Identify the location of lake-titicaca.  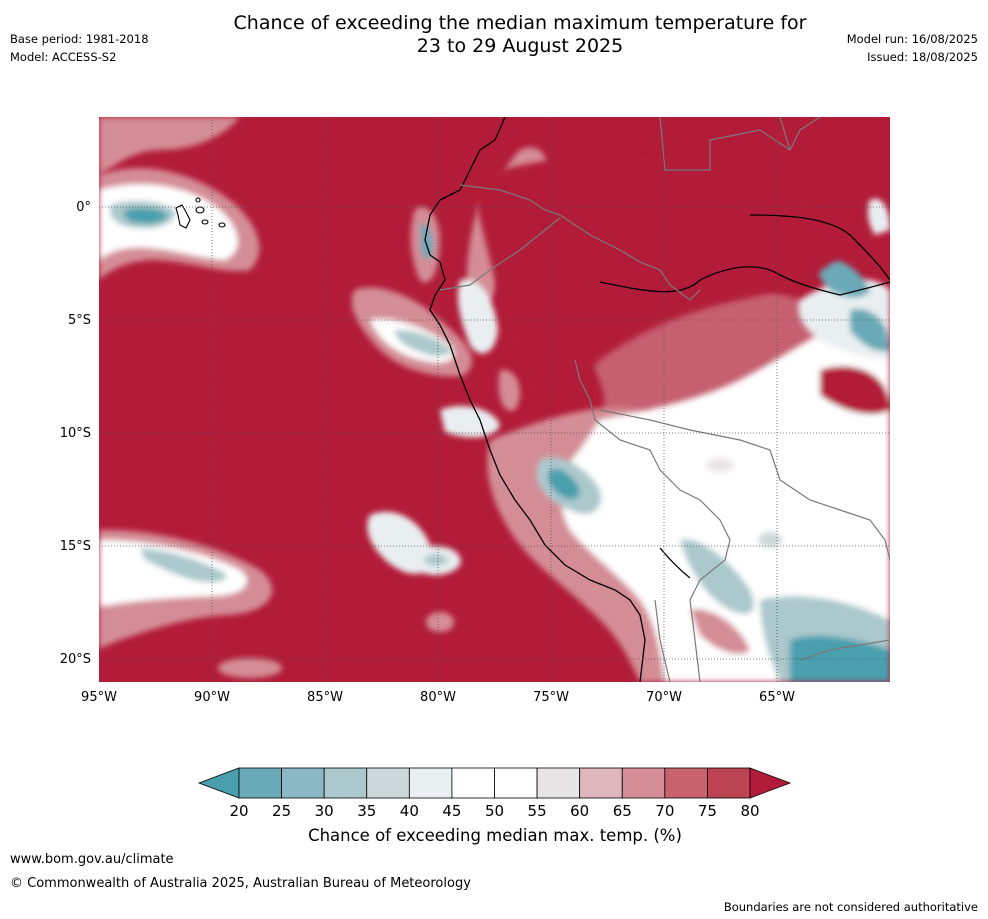
(675, 563).